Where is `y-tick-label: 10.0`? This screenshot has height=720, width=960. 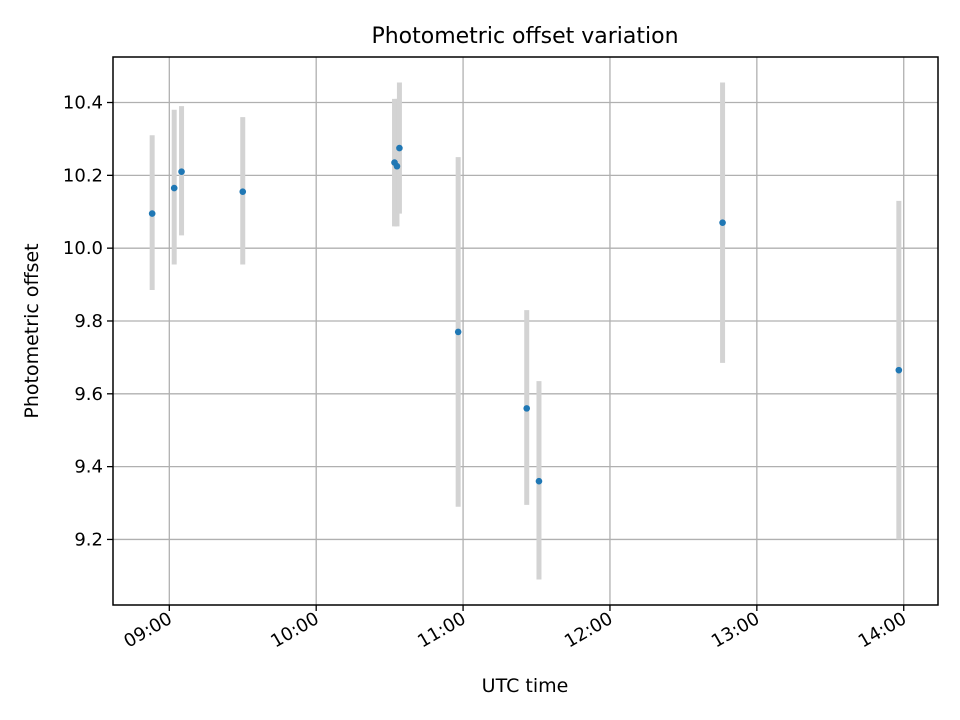
y-tick-label: 10.0 is located at coordinates (83, 248).